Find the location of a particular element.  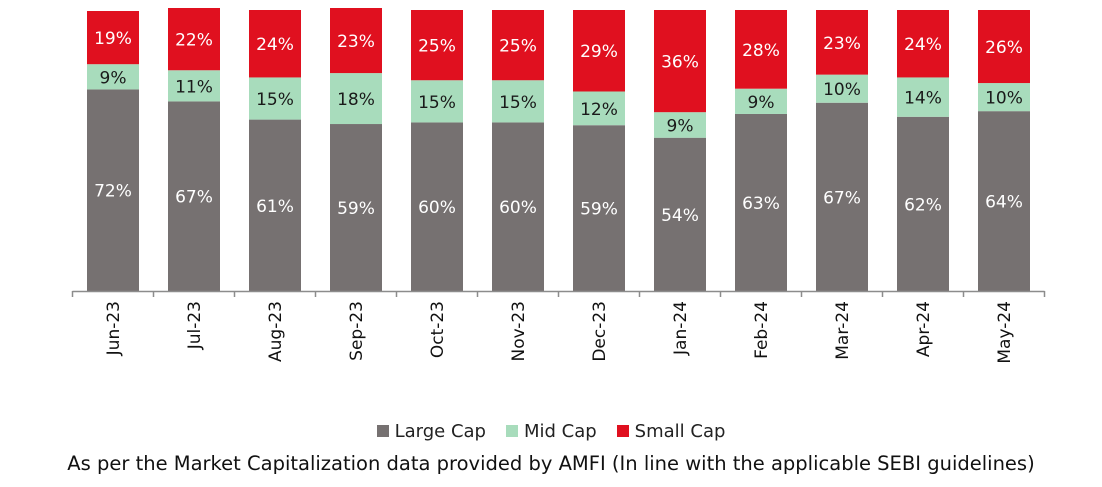

legend-item-large-cap: Large Cap is located at coordinates (431, 431).